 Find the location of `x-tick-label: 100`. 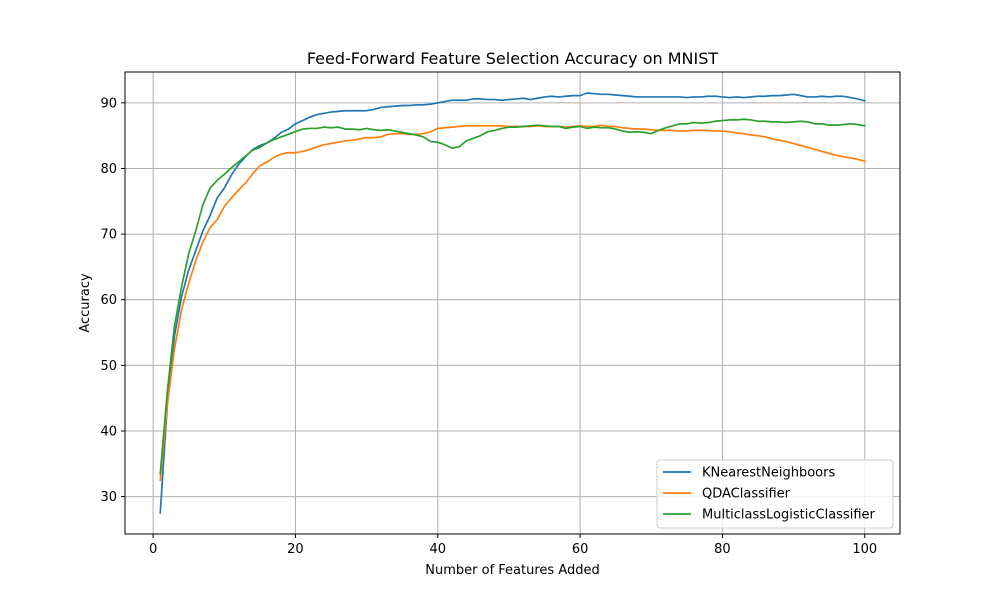

x-tick-label: 100 is located at coordinates (864, 549).